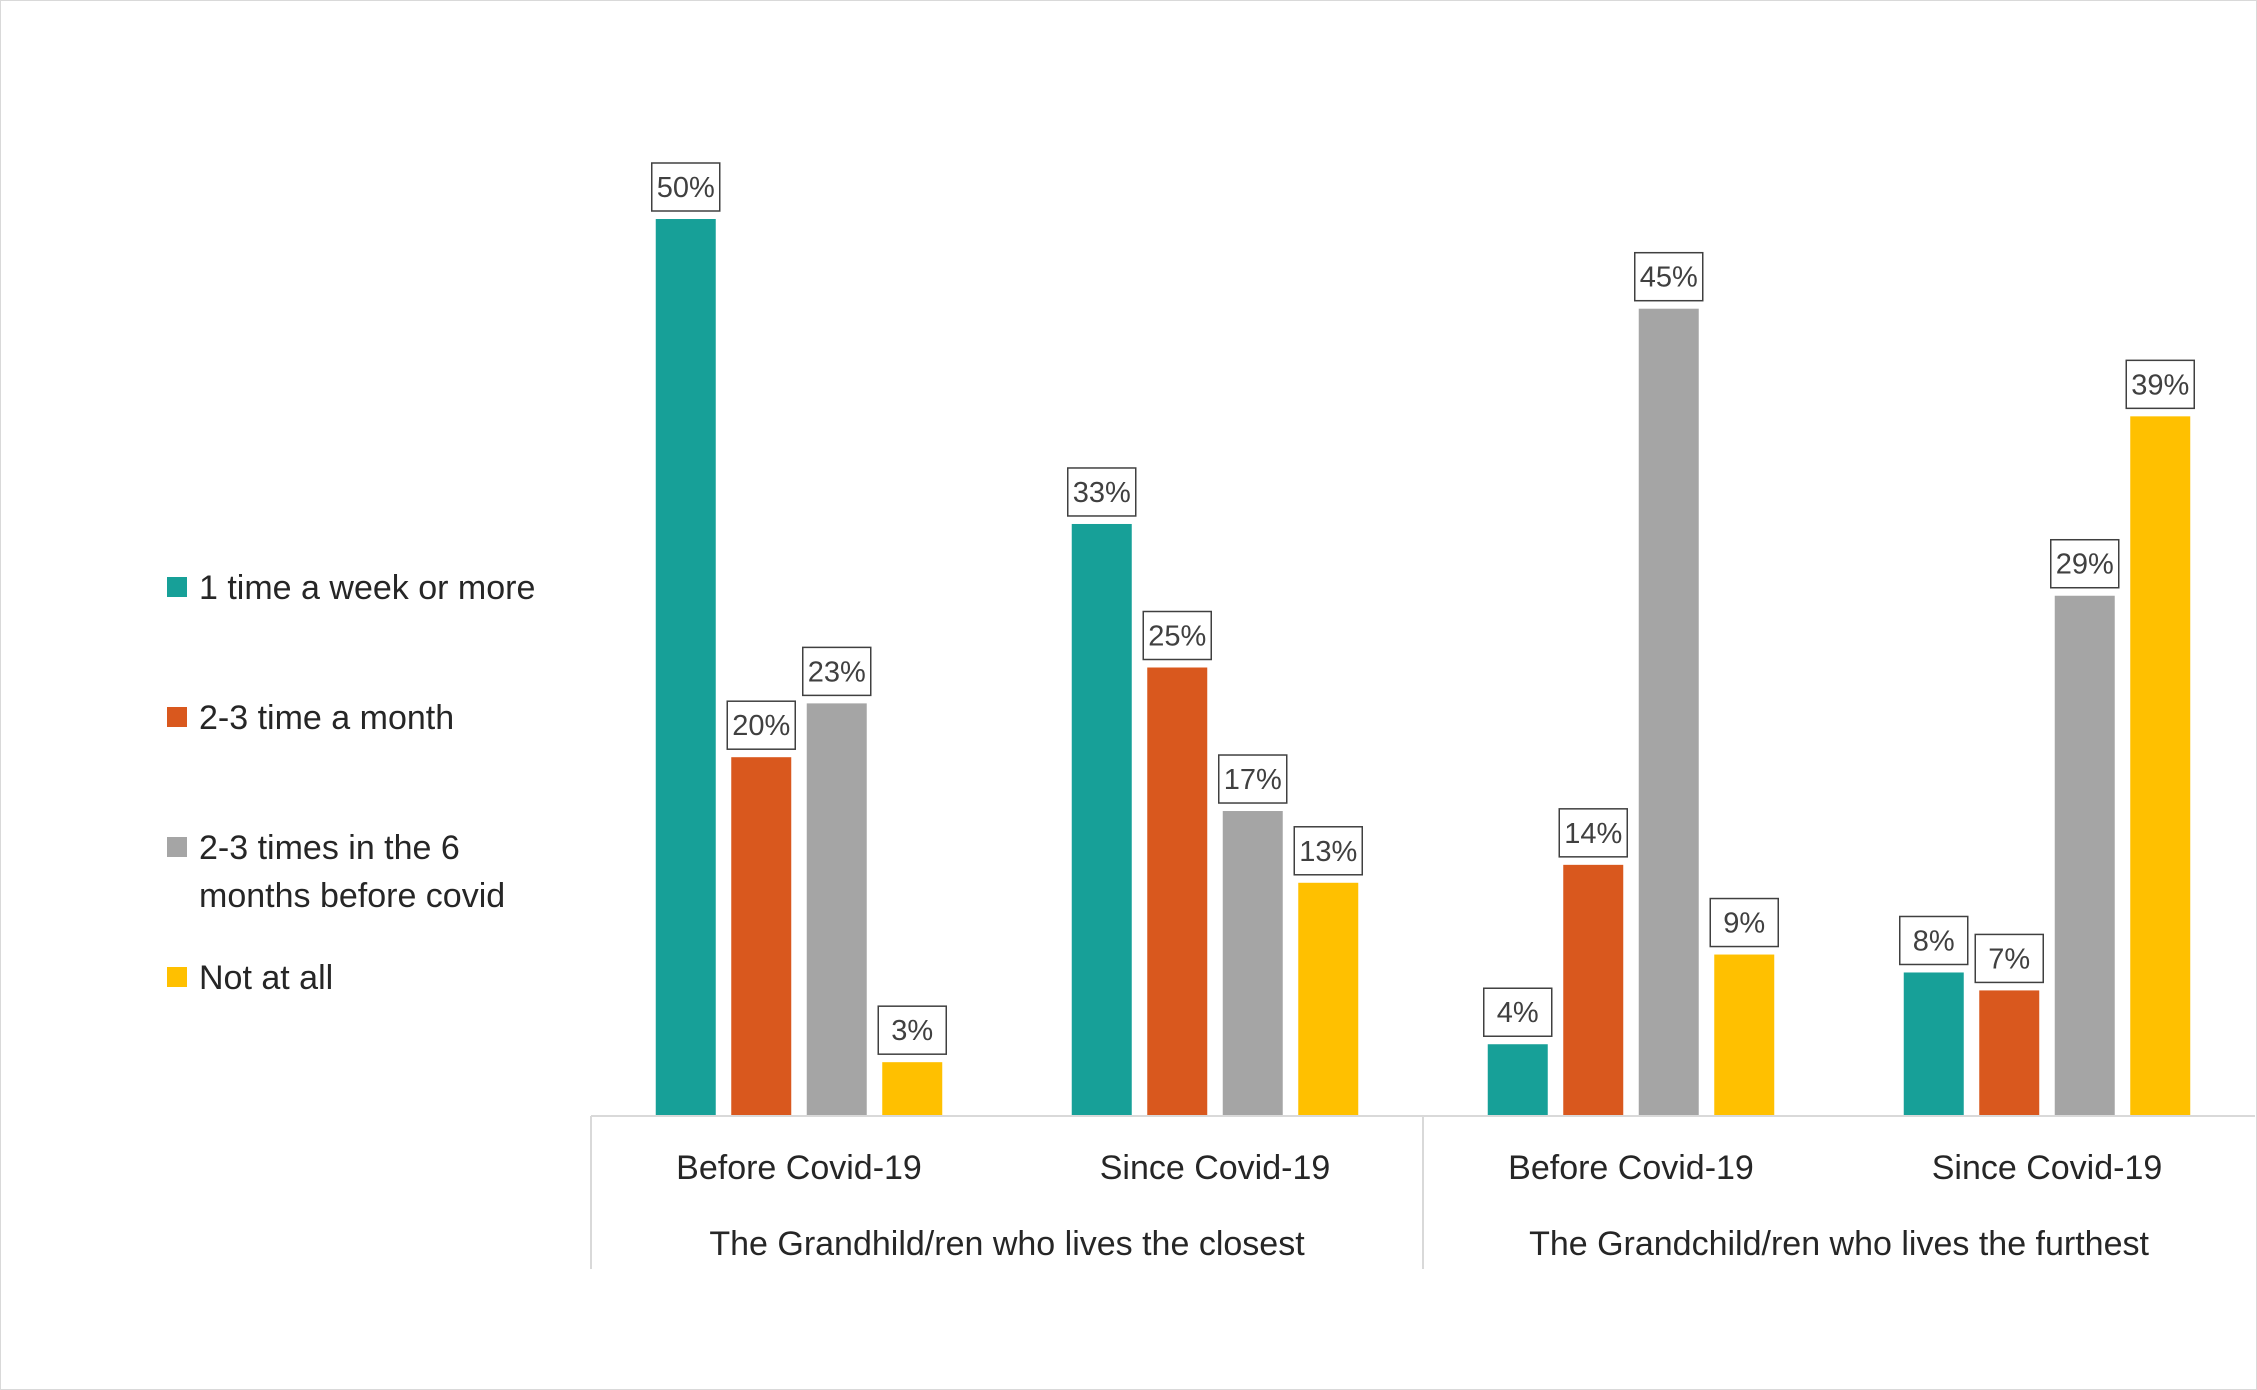  I want to click on legend-label: Not at all, so click(266, 978).